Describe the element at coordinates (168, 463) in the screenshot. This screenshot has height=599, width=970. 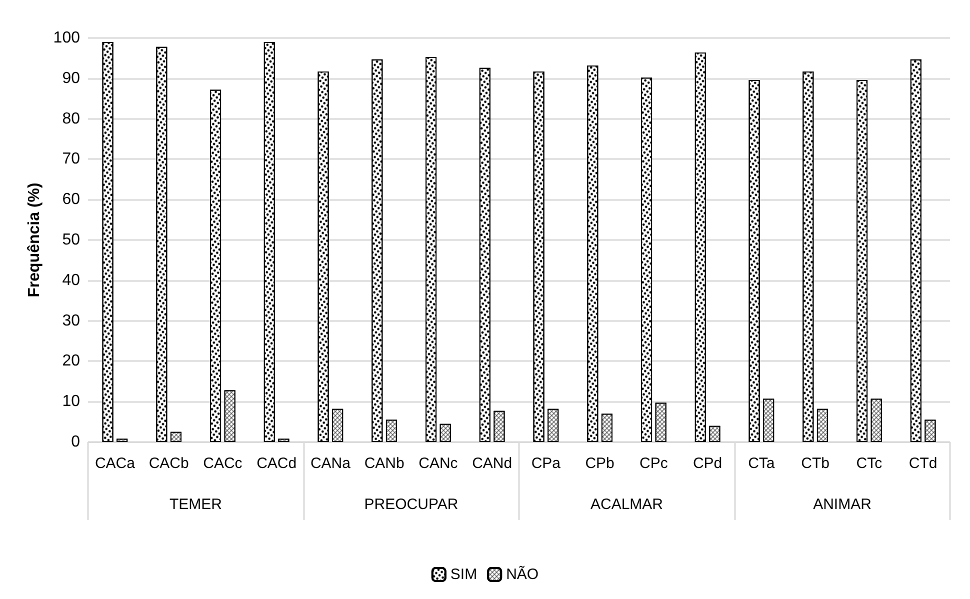
I see `x-tick-label: CACb` at that location.